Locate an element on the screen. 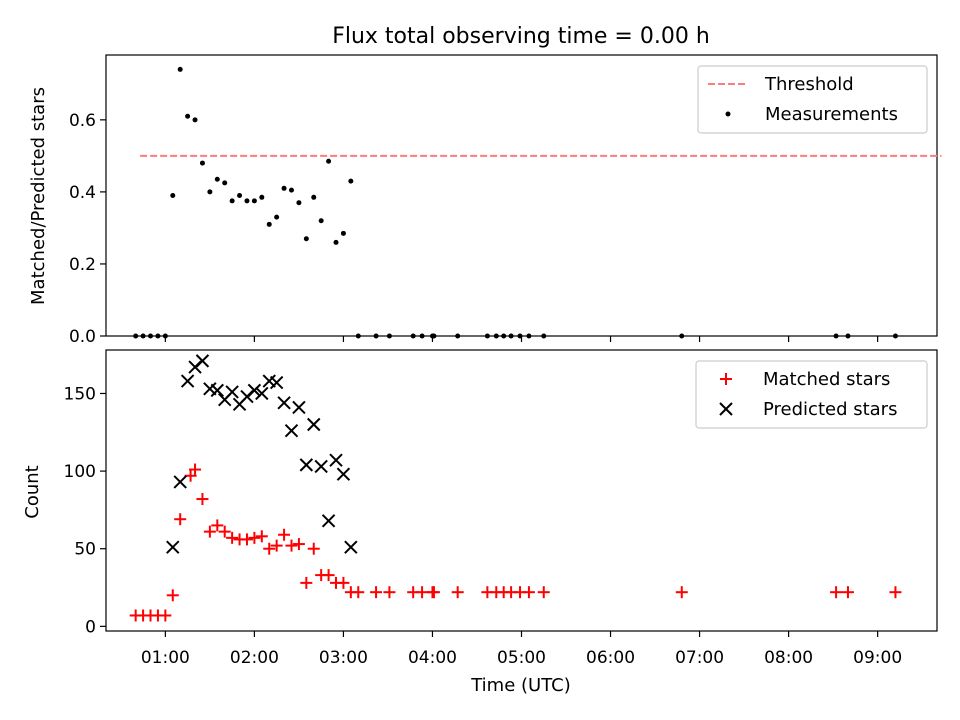  chart-title: Flux total observing time = 0.00 h is located at coordinates (521, 36).